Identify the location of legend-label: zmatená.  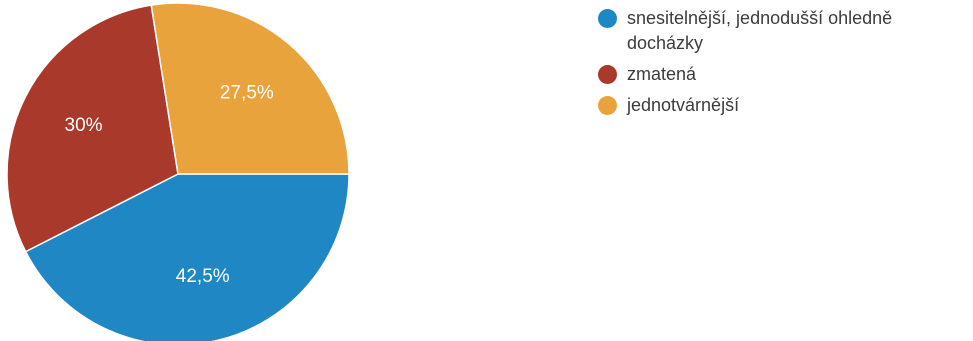
(662, 74).